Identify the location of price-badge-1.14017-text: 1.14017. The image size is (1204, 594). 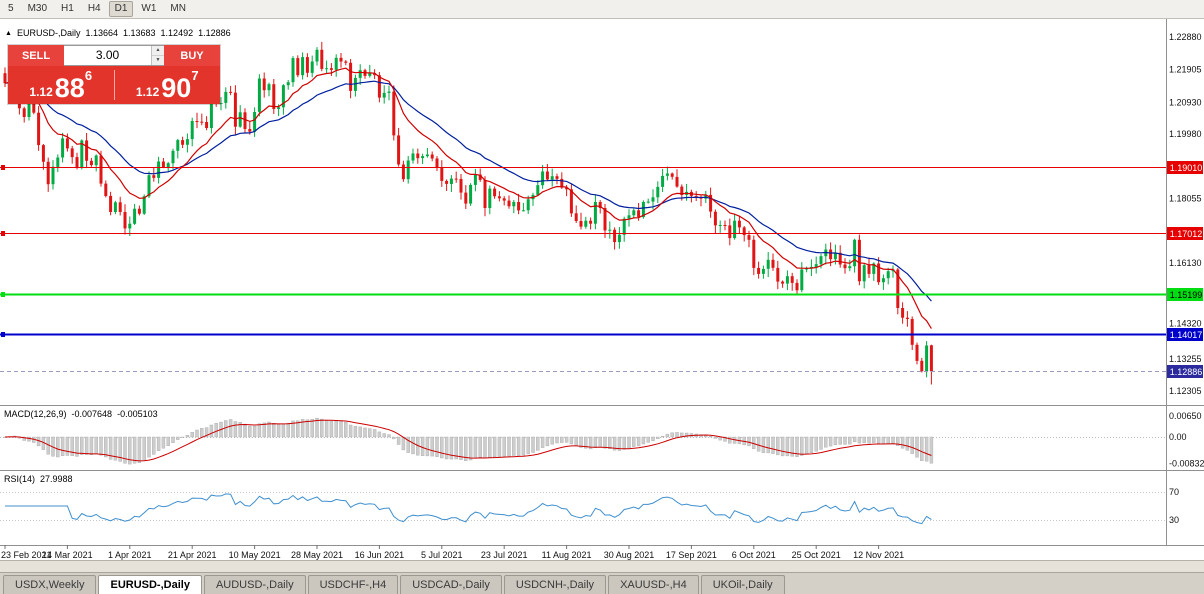
(1186, 335).